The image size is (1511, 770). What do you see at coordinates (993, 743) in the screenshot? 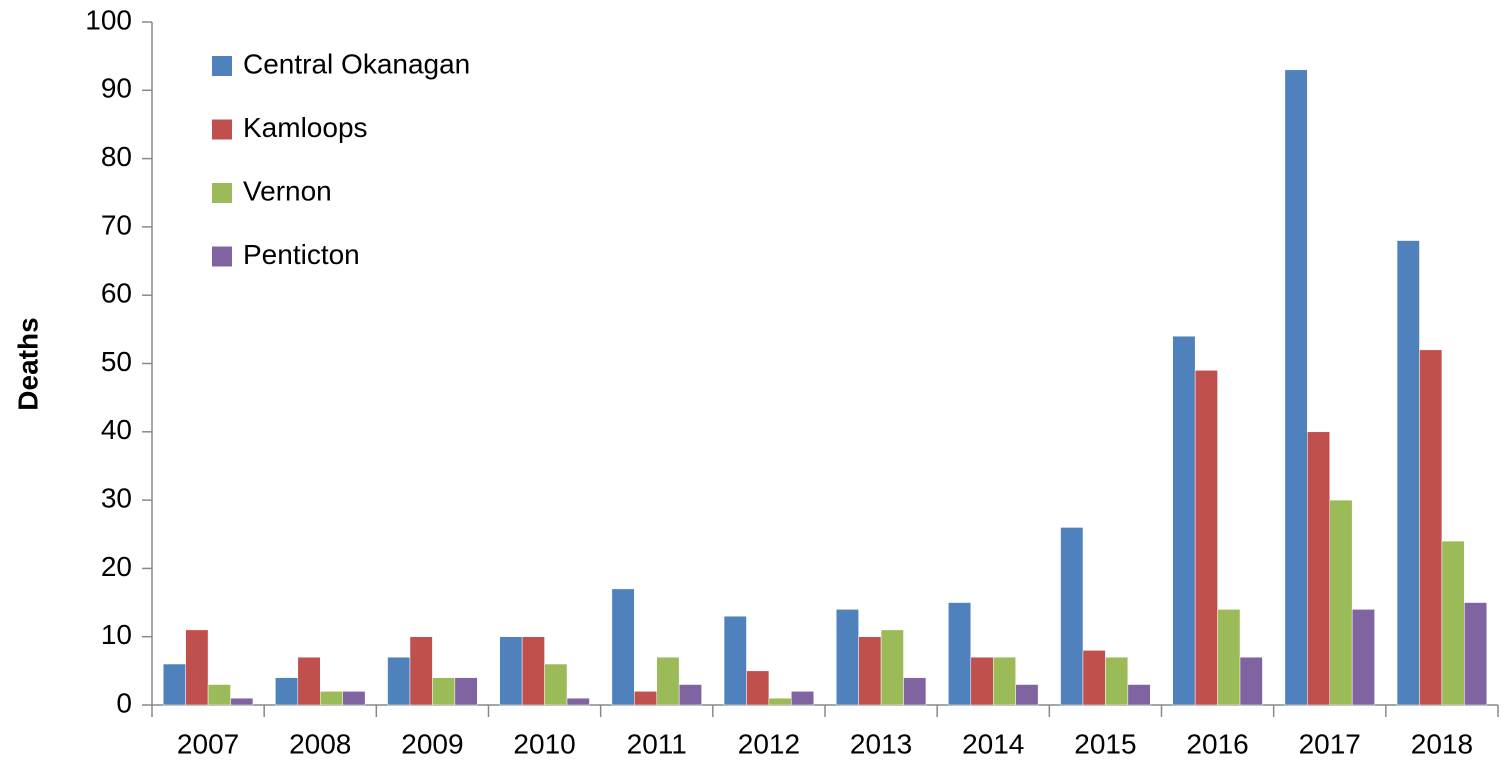
I see `x-tick-label: 2014` at bounding box center [993, 743].